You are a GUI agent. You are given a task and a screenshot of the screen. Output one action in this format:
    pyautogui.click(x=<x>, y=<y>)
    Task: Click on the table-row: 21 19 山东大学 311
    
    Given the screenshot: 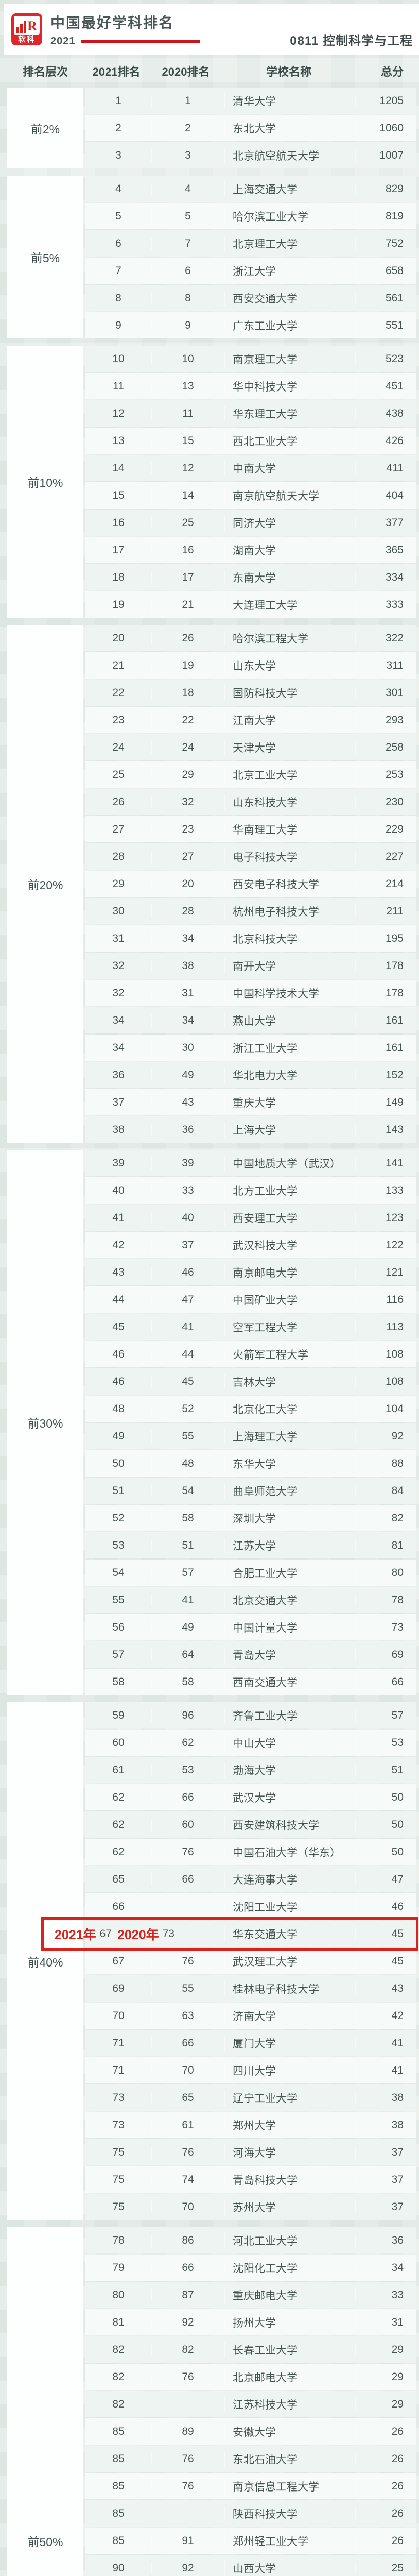 What is the action you would take?
    pyautogui.click(x=250, y=665)
    